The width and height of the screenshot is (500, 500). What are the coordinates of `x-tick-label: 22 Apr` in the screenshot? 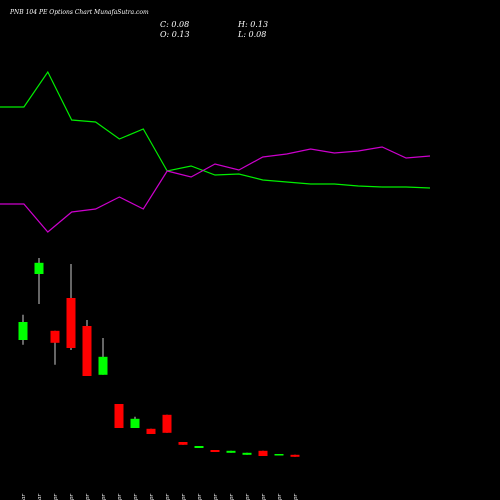 It's located at (264, 497).